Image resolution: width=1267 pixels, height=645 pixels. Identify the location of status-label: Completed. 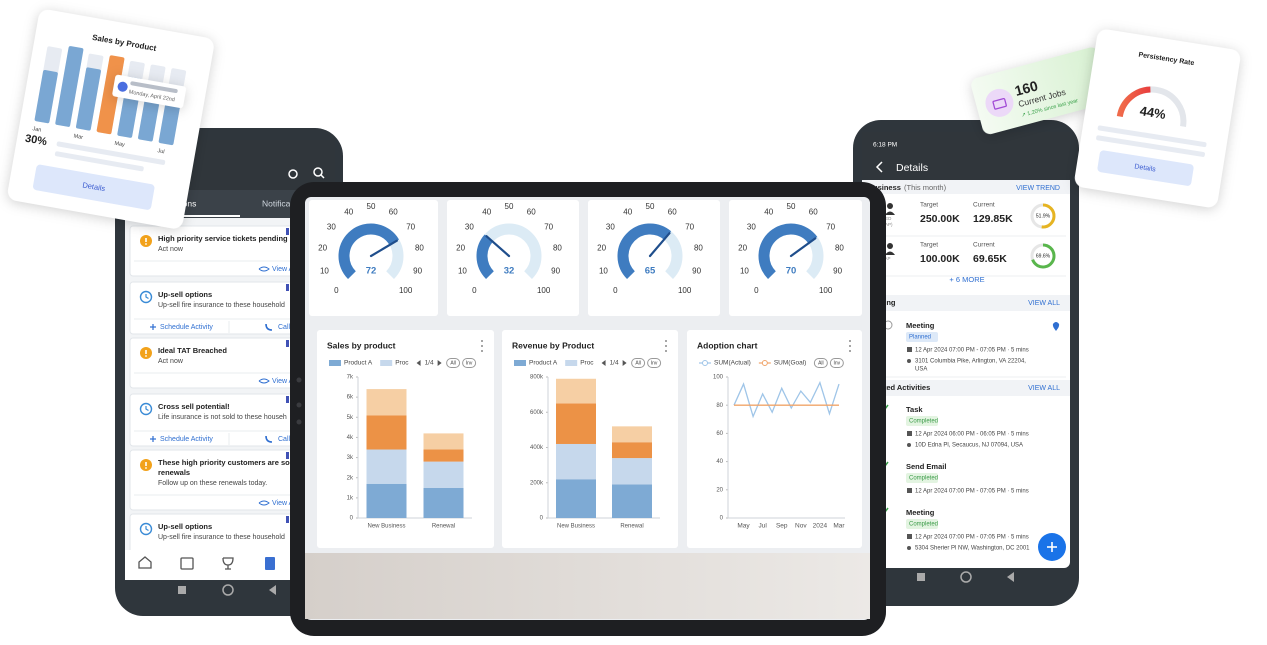
(923, 525).